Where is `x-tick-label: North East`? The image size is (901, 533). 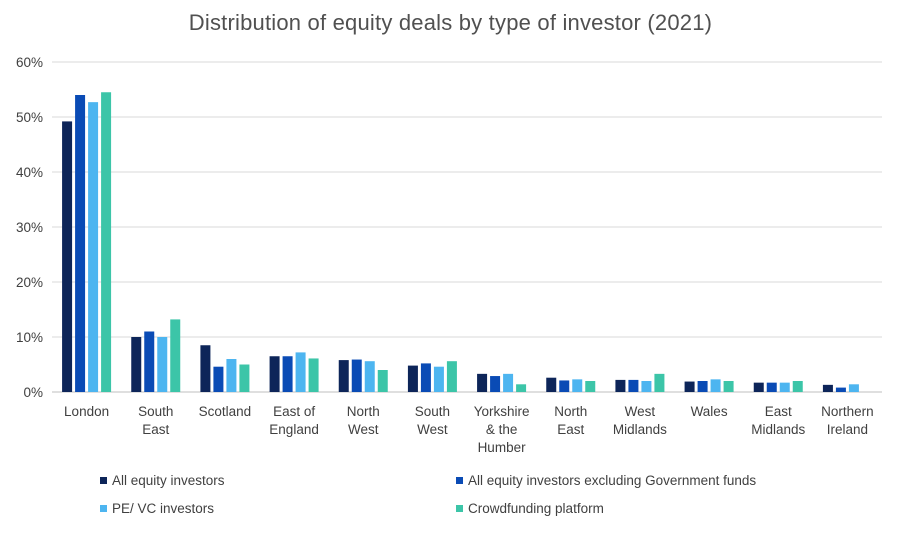 x-tick-label: North East is located at coordinates (570, 420).